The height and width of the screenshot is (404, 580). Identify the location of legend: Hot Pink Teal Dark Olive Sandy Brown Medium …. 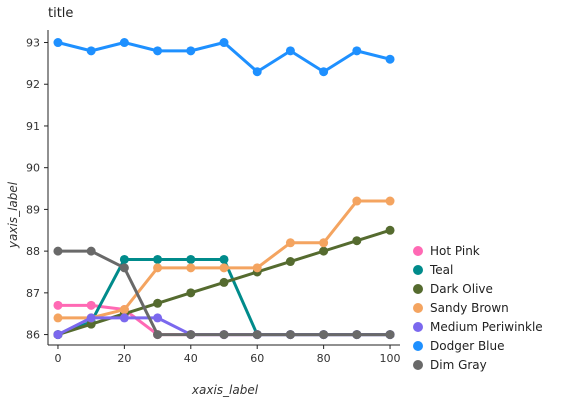
(478, 308).